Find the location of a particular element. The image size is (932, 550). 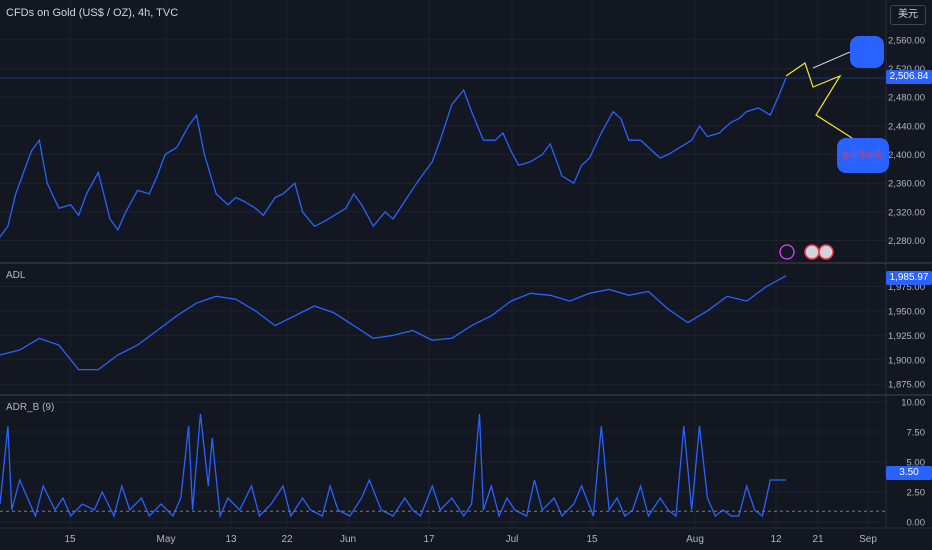

adl-last-tag: 1,985.97 is located at coordinates (909, 278).